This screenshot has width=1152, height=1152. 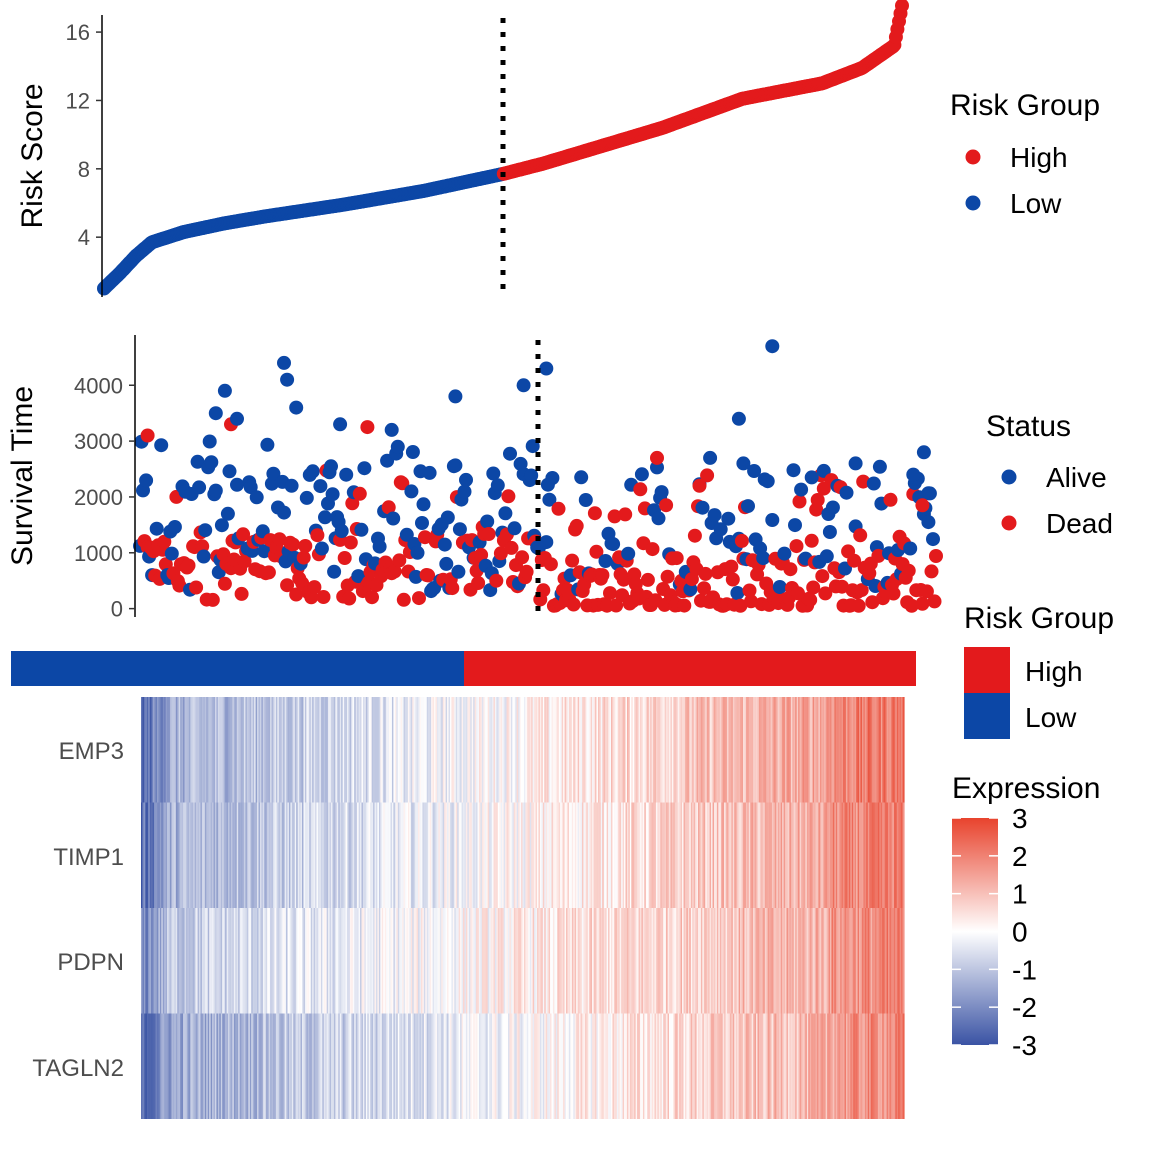 What do you see at coordinates (88, 857) in the screenshot?
I see `gene-label-timp1: TIMP1` at bounding box center [88, 857].